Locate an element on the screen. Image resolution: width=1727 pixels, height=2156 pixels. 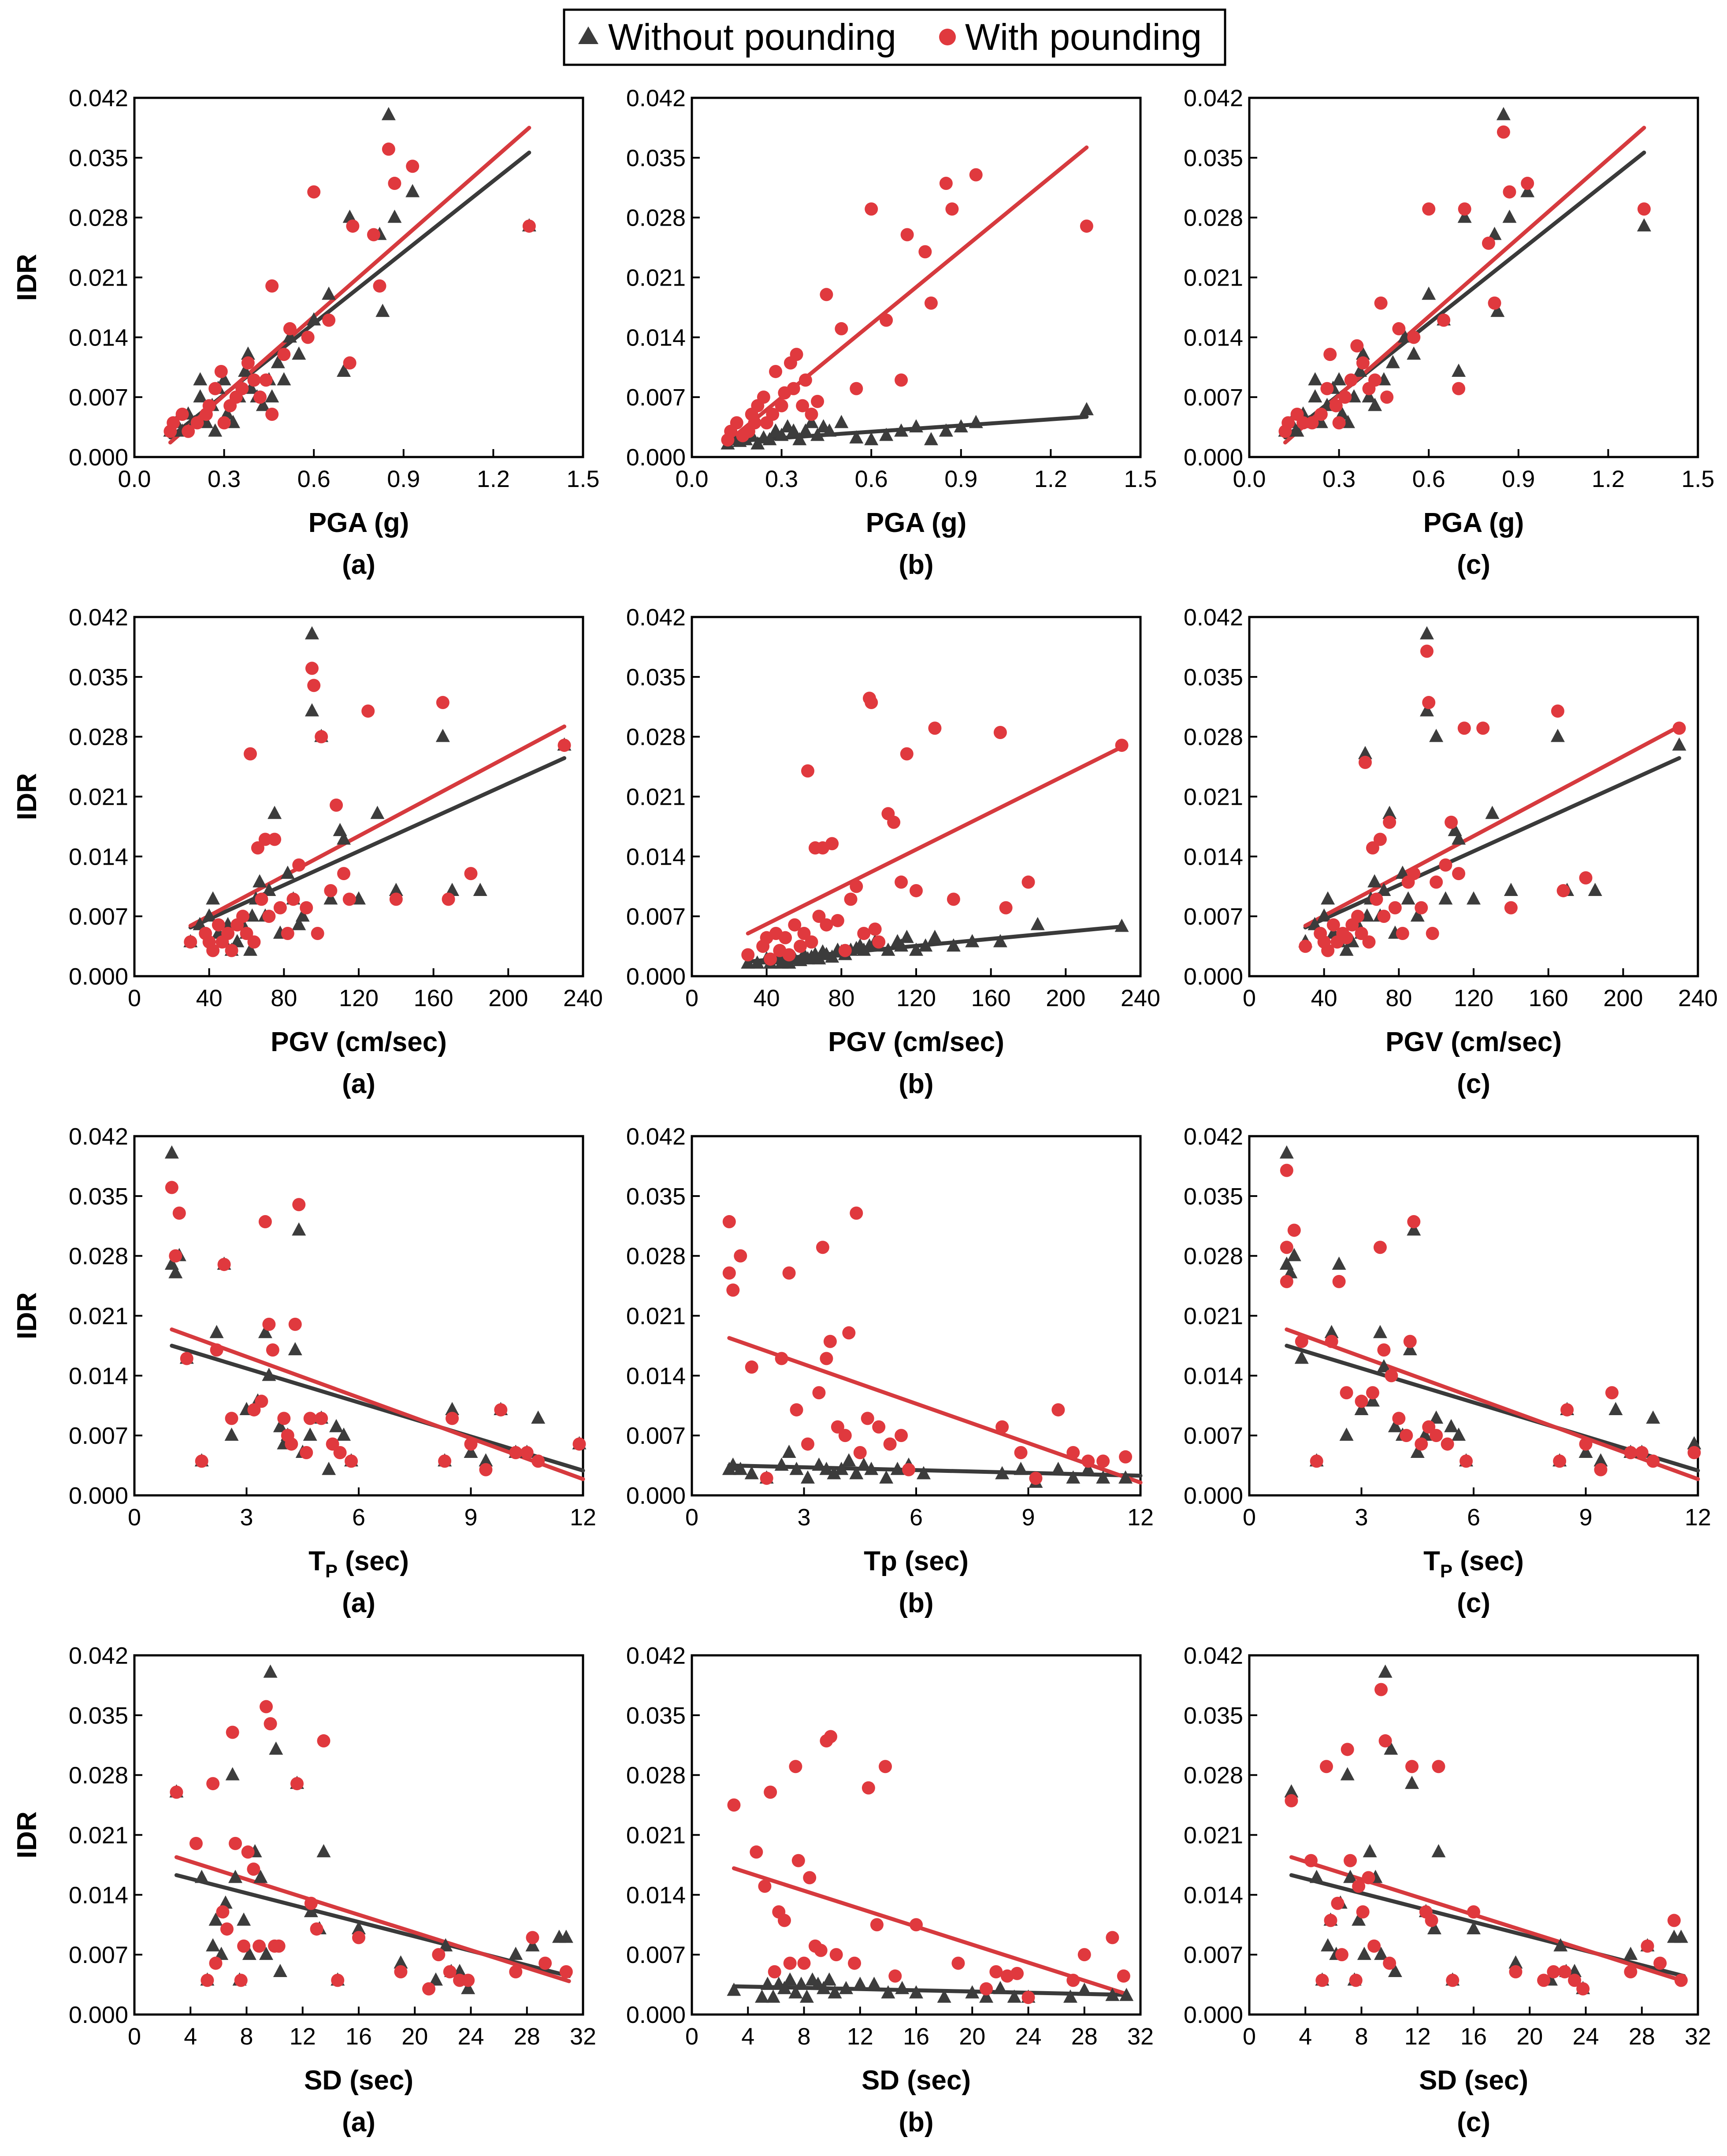
y-tick-label: 0.000 is located at coordinates (98, 2015).